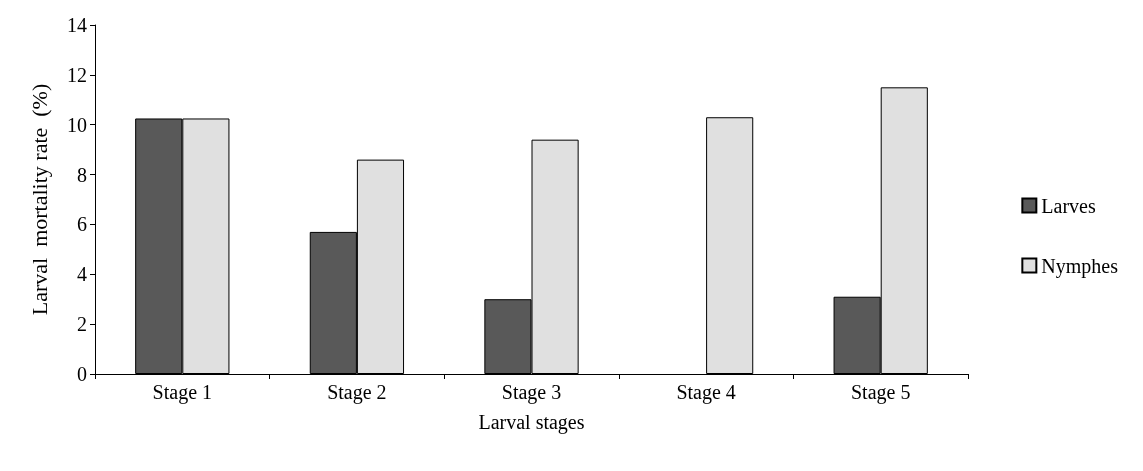 The image size is (1143, 471). I want to click on y-tick-label: 4, so click(82, 274).